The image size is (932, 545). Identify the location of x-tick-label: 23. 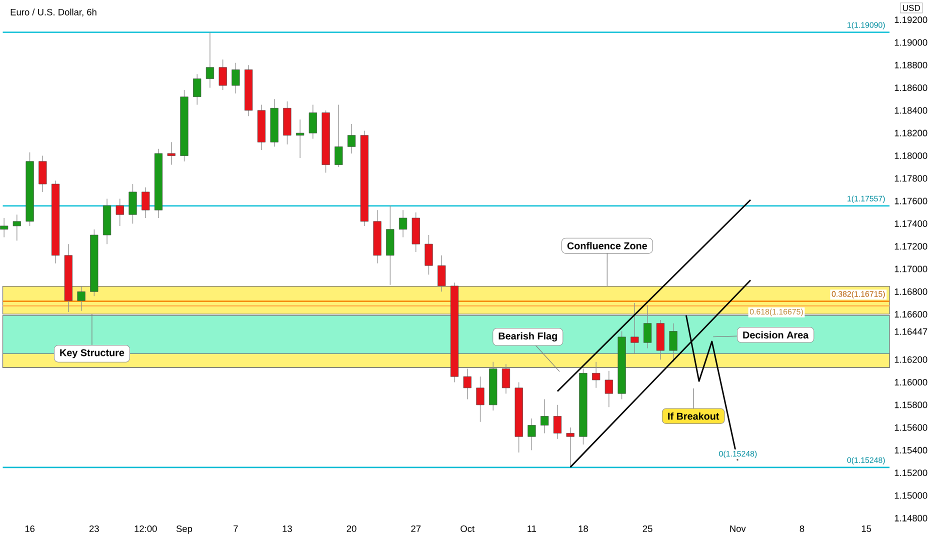
(94, 529).